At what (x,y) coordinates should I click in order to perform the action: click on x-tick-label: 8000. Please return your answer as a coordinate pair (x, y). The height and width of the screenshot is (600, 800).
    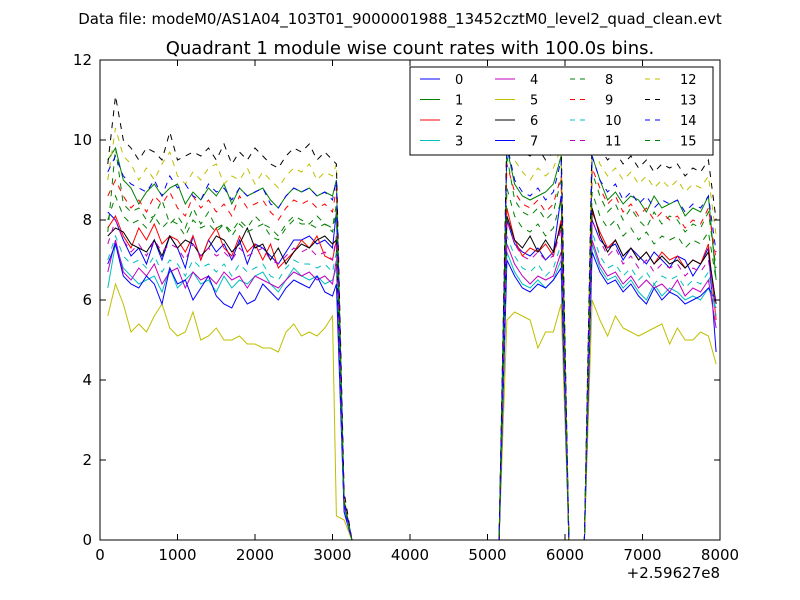
    Looking at the image, I should click on (720, 555).